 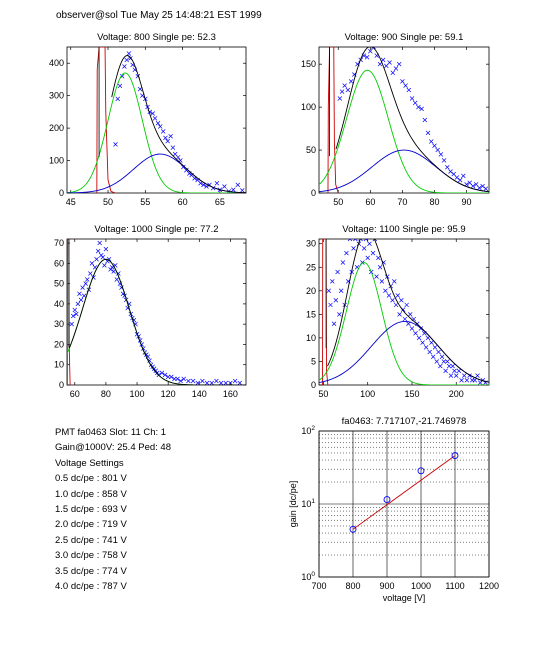 What do you see at coordinates (454, 586) in the screenshot?
I see `x-tick-label: 1100` at bounding box center [454, 586].